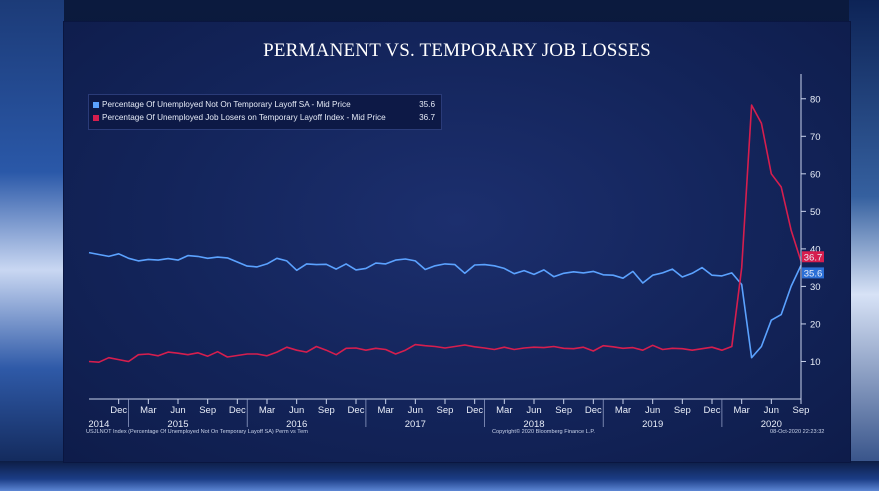 Image resolution: width=879 pixels, height=491 pixels. I want to click on legend-swatch-temporary, so click(96, 118).